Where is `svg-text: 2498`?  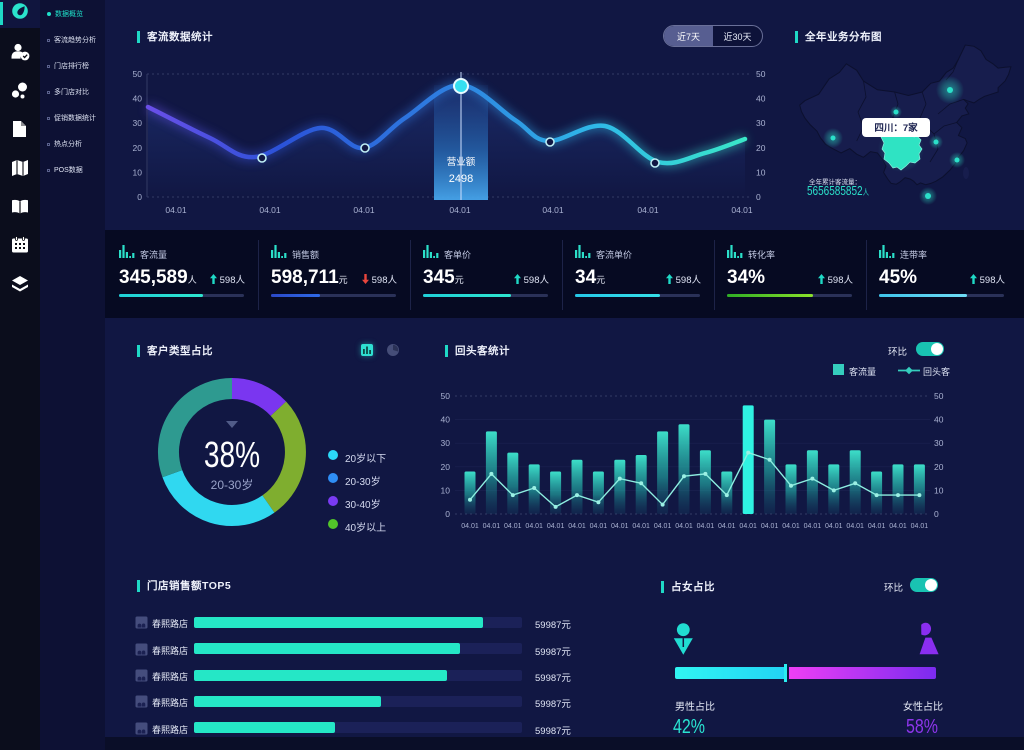 svg-text: 2498 is located at coordinates (461, 179).